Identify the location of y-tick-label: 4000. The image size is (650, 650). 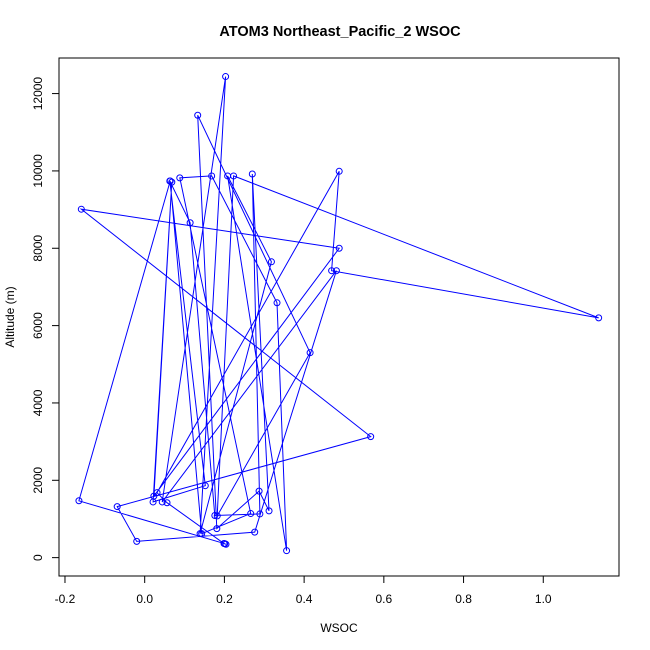
(38, 402).